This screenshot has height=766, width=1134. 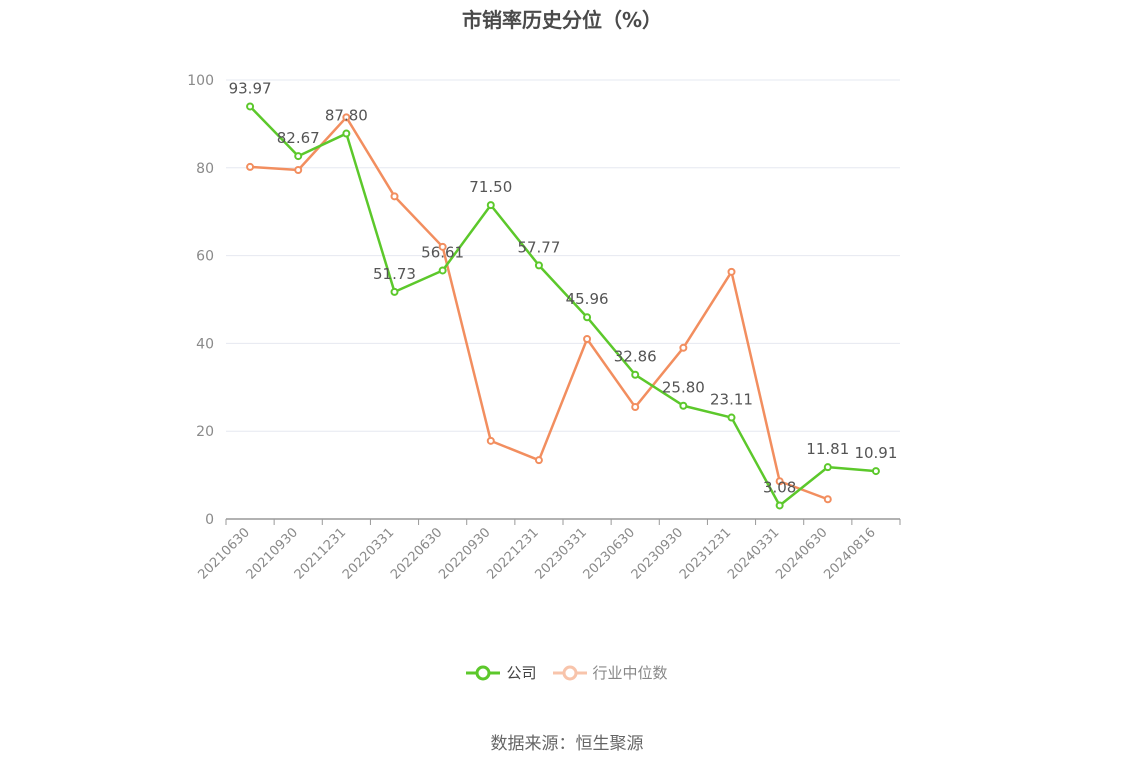 What do you see at coordinates (630, 673) in the screenshot?
I see `legend-industry-label: 行业中位数` at bounding box center [630, 673].